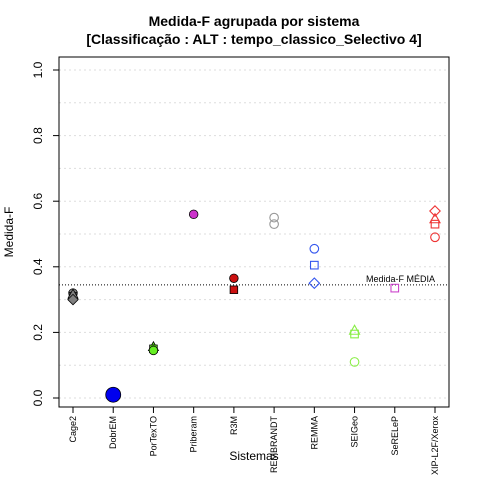 This screenshot has width=480, height=480. What do you see at coordinates (38, 69) in the screenshot?
I see `y-tick-label: 1.0` at bounding box center [38, 69].